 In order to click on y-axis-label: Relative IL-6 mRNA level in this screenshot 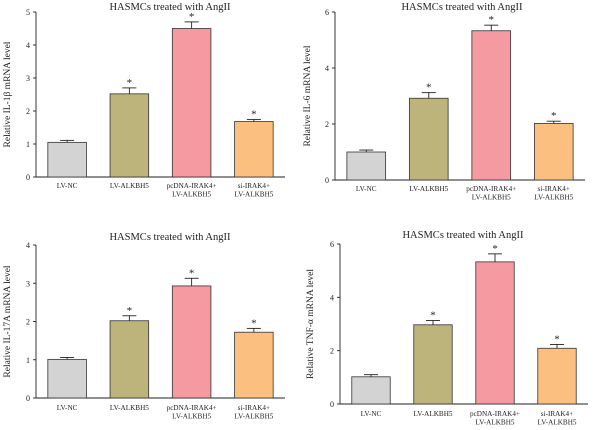, I will do `click(308, 95)`.